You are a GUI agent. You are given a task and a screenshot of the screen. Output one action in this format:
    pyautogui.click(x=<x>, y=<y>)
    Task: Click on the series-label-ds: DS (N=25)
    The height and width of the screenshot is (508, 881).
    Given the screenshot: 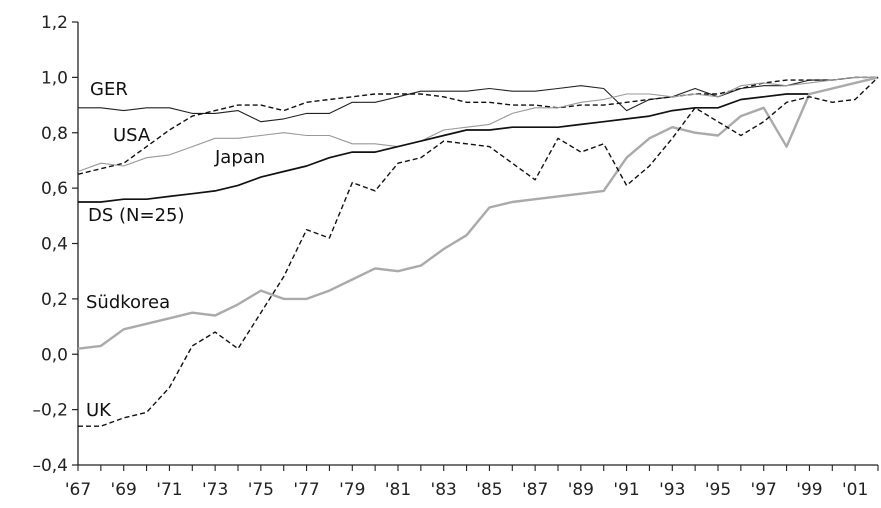 What is the action you would take?
    pyautogui.click(x=136, y=215)
    